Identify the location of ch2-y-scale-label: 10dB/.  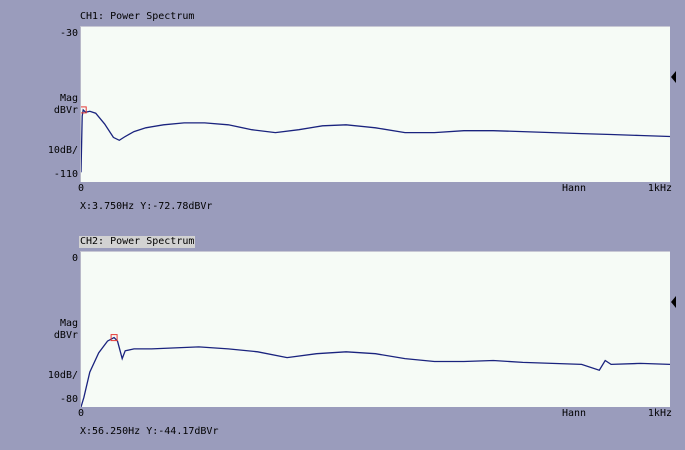
(62, 375).